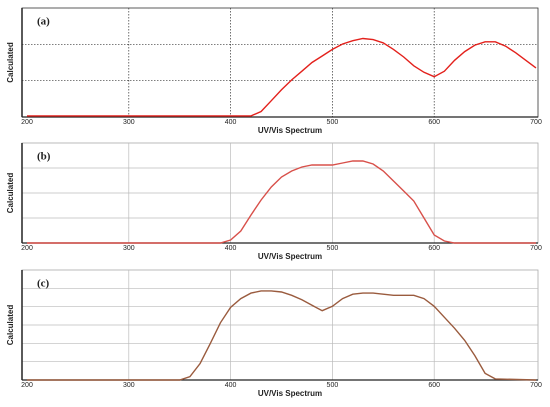 The image size is (550, 407). I want to click on panel-label: (c), so click(43, 284).